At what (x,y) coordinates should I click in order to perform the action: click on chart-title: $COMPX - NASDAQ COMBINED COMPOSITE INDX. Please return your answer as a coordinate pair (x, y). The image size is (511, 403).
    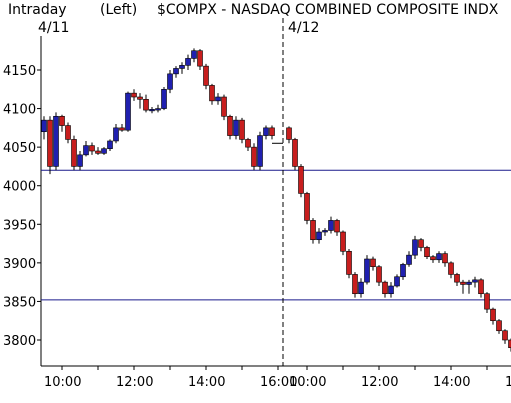
    Looking at the image, I should click on (328, 10).